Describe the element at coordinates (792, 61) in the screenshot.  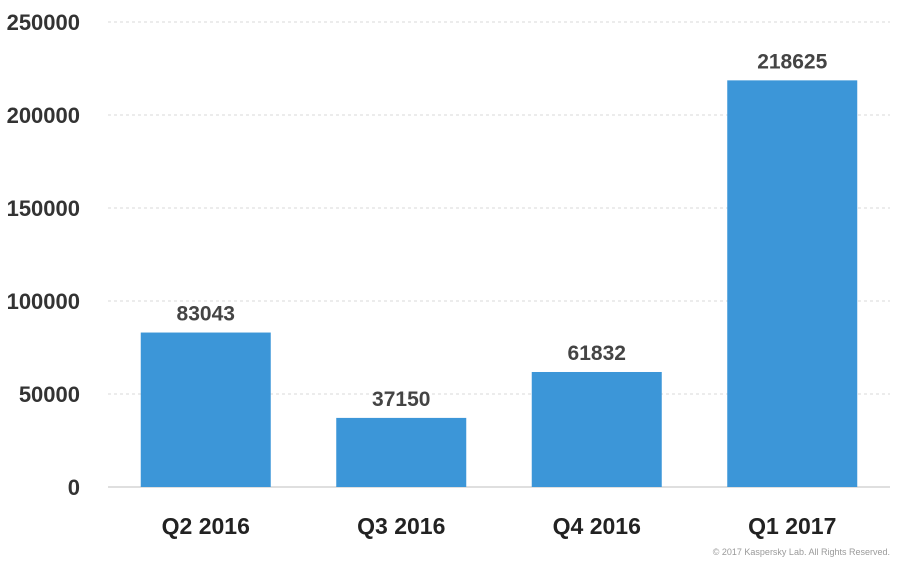
I see `data-label: 218625` at that location.